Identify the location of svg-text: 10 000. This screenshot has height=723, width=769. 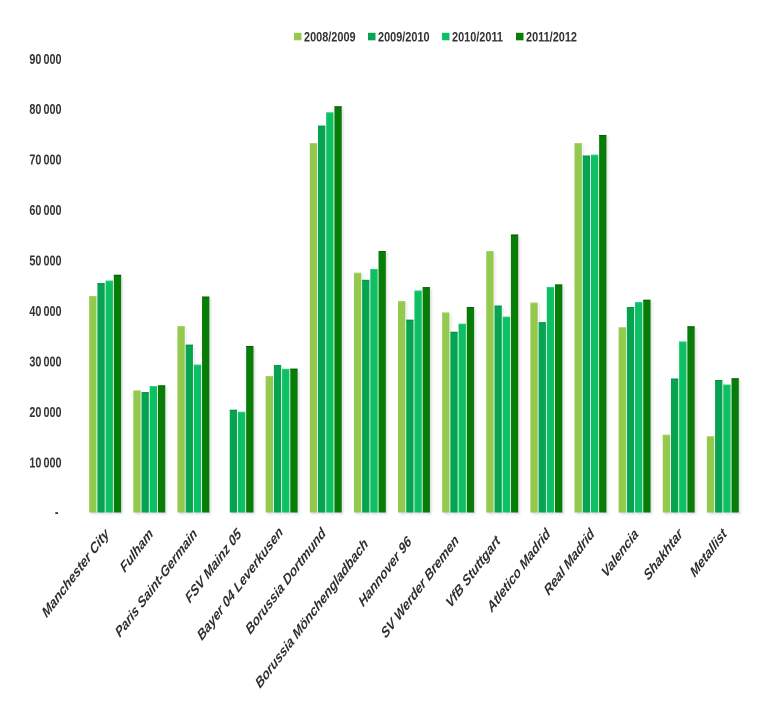
(45, 462).